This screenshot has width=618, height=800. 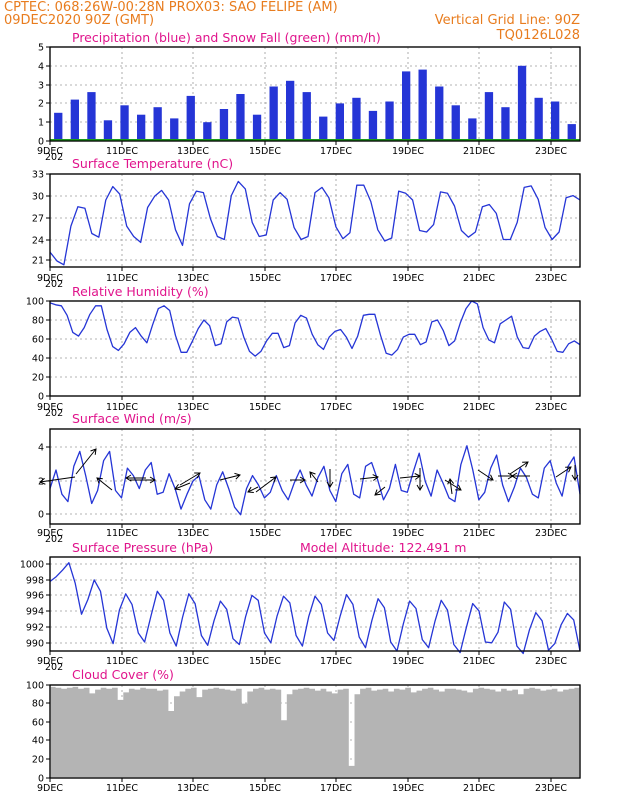 What do you see at coordinates (315, 328) in the screenshot?
I see `series-line-rh` at bounding box center [315, 328].